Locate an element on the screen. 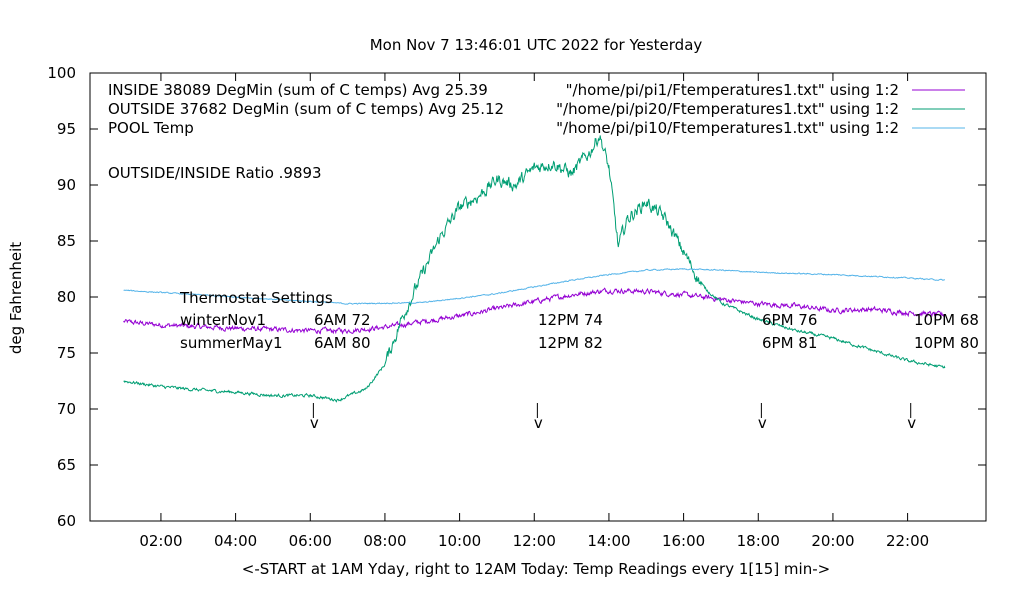  annotation-text: 6PM 81 is located at coordinates (789, 343).